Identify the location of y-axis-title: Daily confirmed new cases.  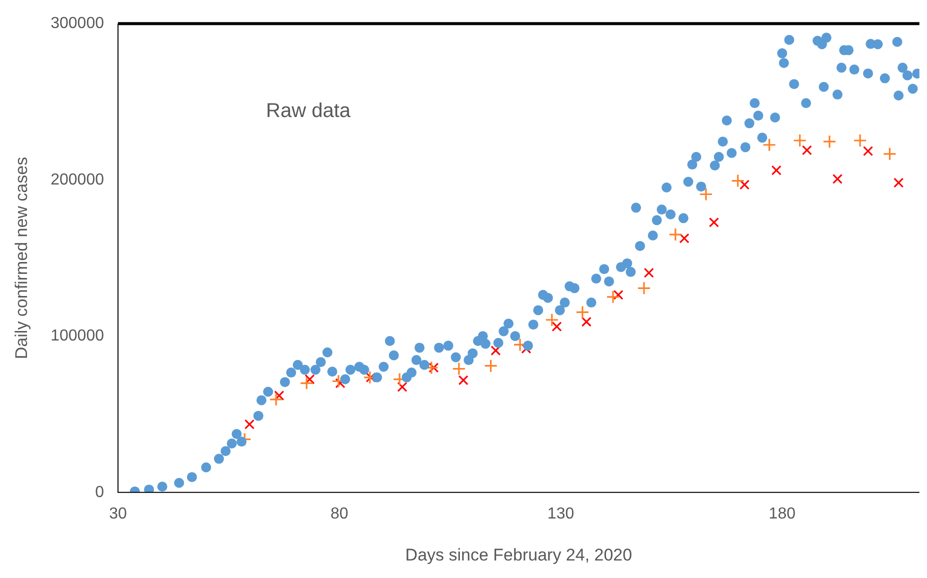
(21, 258).